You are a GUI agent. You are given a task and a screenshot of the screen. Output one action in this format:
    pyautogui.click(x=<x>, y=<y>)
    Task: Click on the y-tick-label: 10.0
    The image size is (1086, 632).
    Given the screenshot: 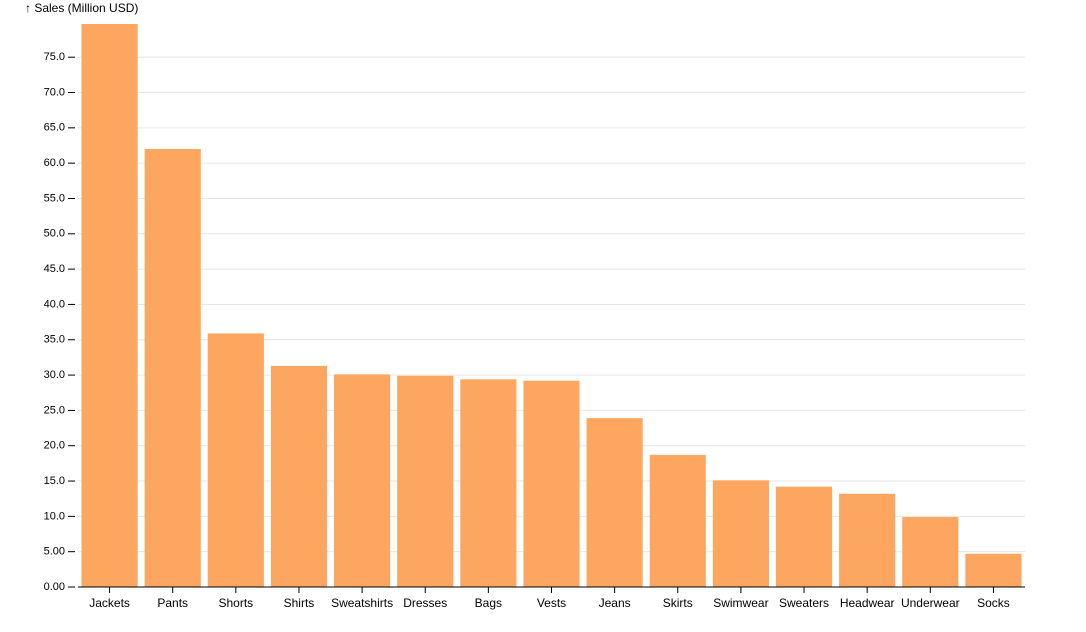 What is the action you would take?
    pyautogui.click(x=54, y=516)
    